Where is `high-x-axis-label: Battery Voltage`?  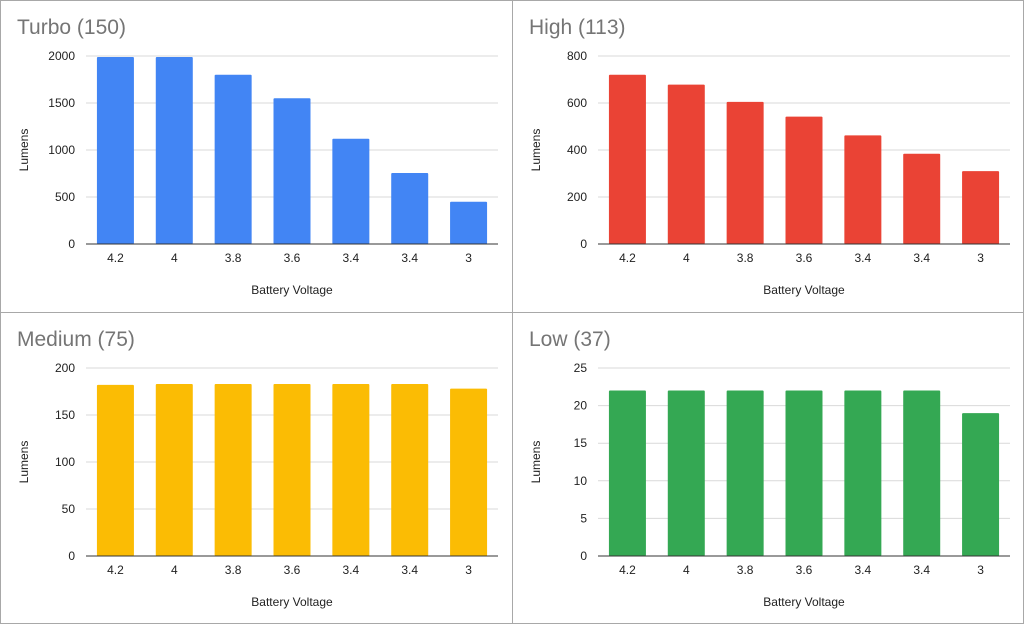 high-x-axis-label: Battery Voltage is located at coordinates (804, 290).